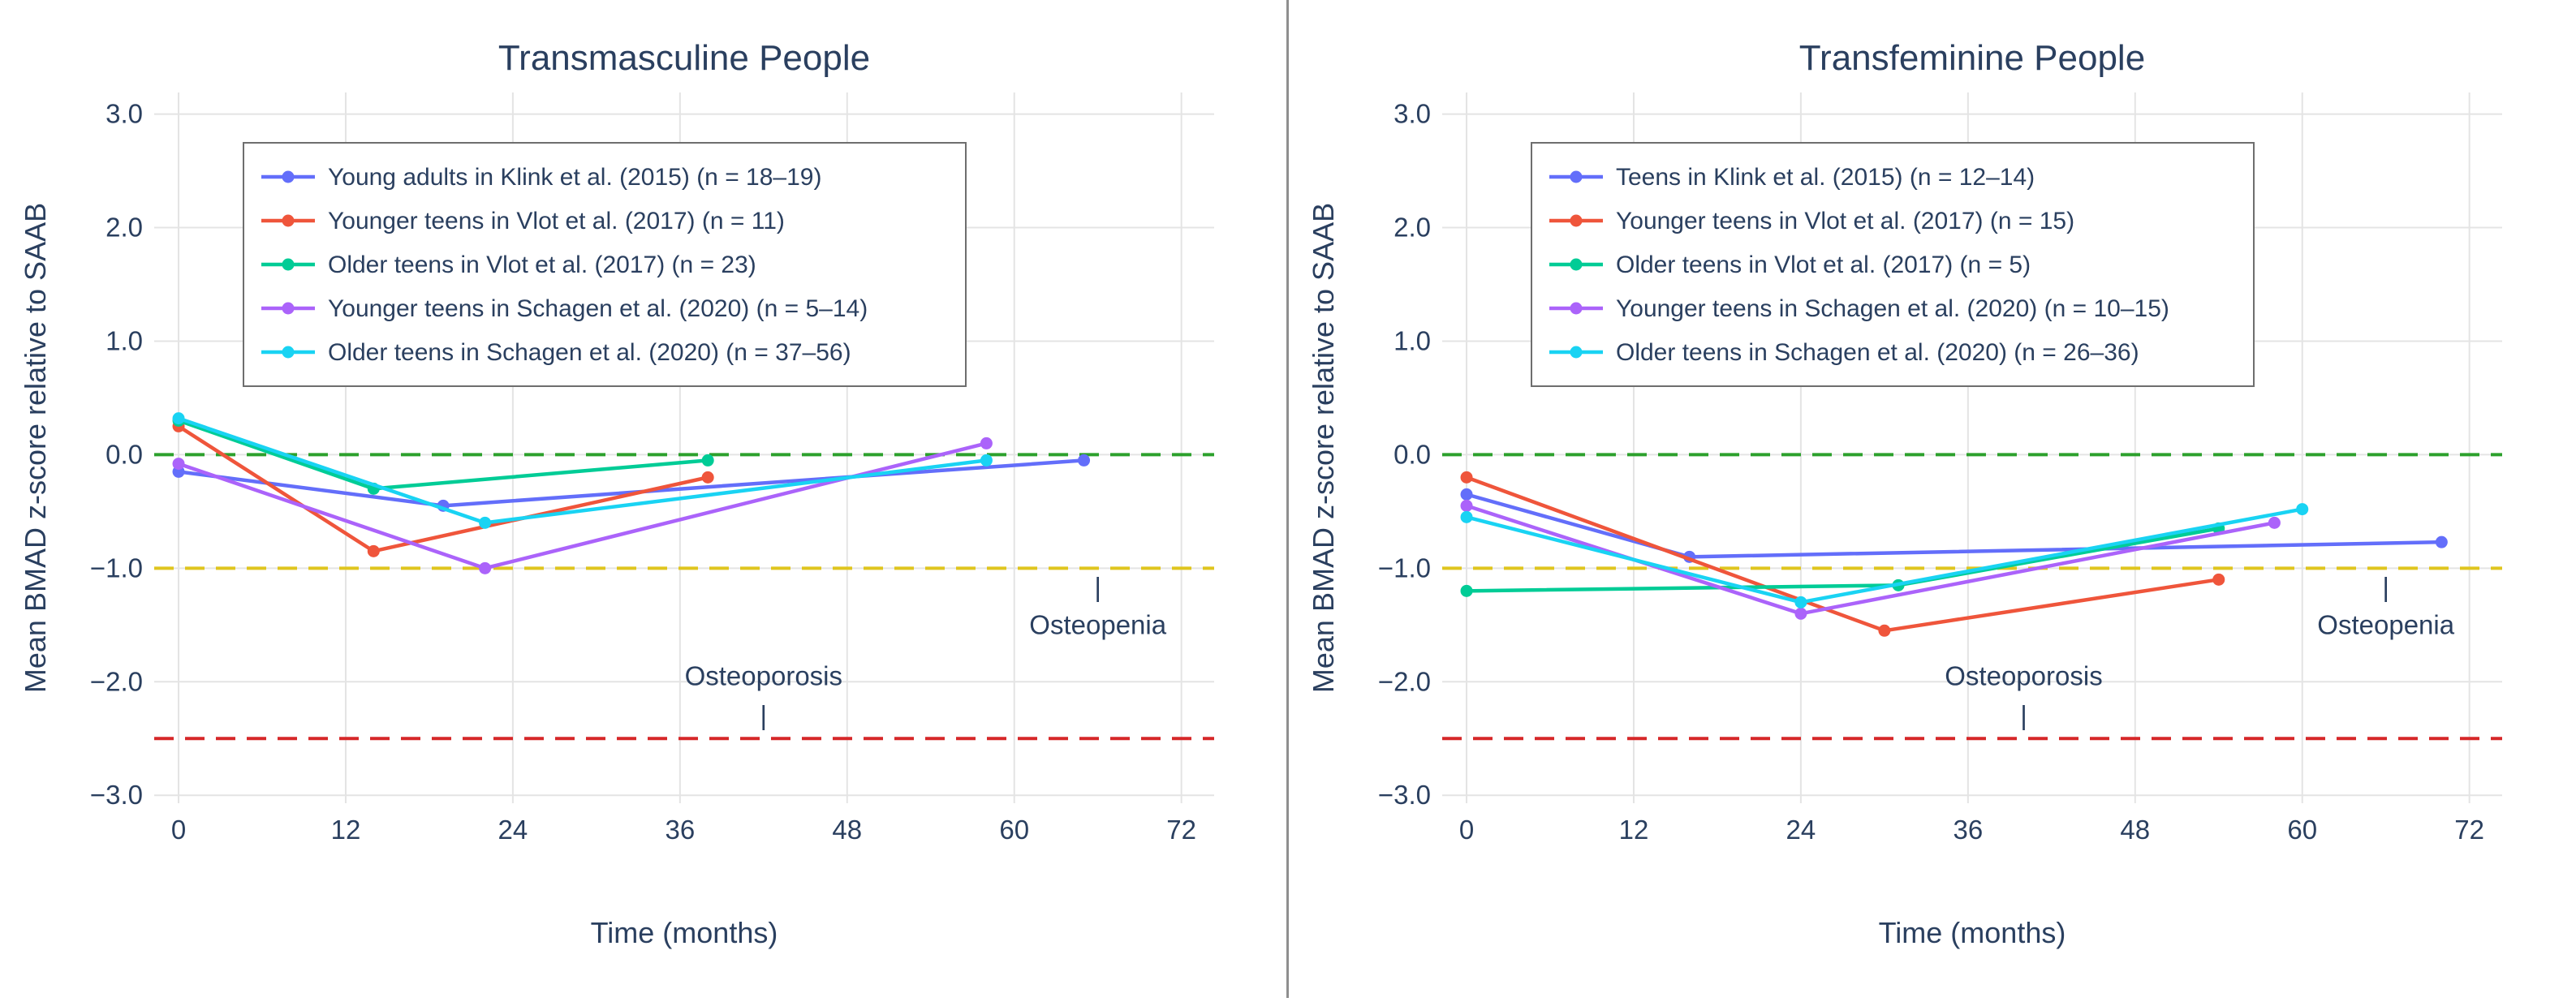  What do you see at coordinates (1826, 177) in the screenshot?
I see `legend-label: Teens in Klink et al. (2015) (n = 12–14)` at bounding box center [1826, 177].